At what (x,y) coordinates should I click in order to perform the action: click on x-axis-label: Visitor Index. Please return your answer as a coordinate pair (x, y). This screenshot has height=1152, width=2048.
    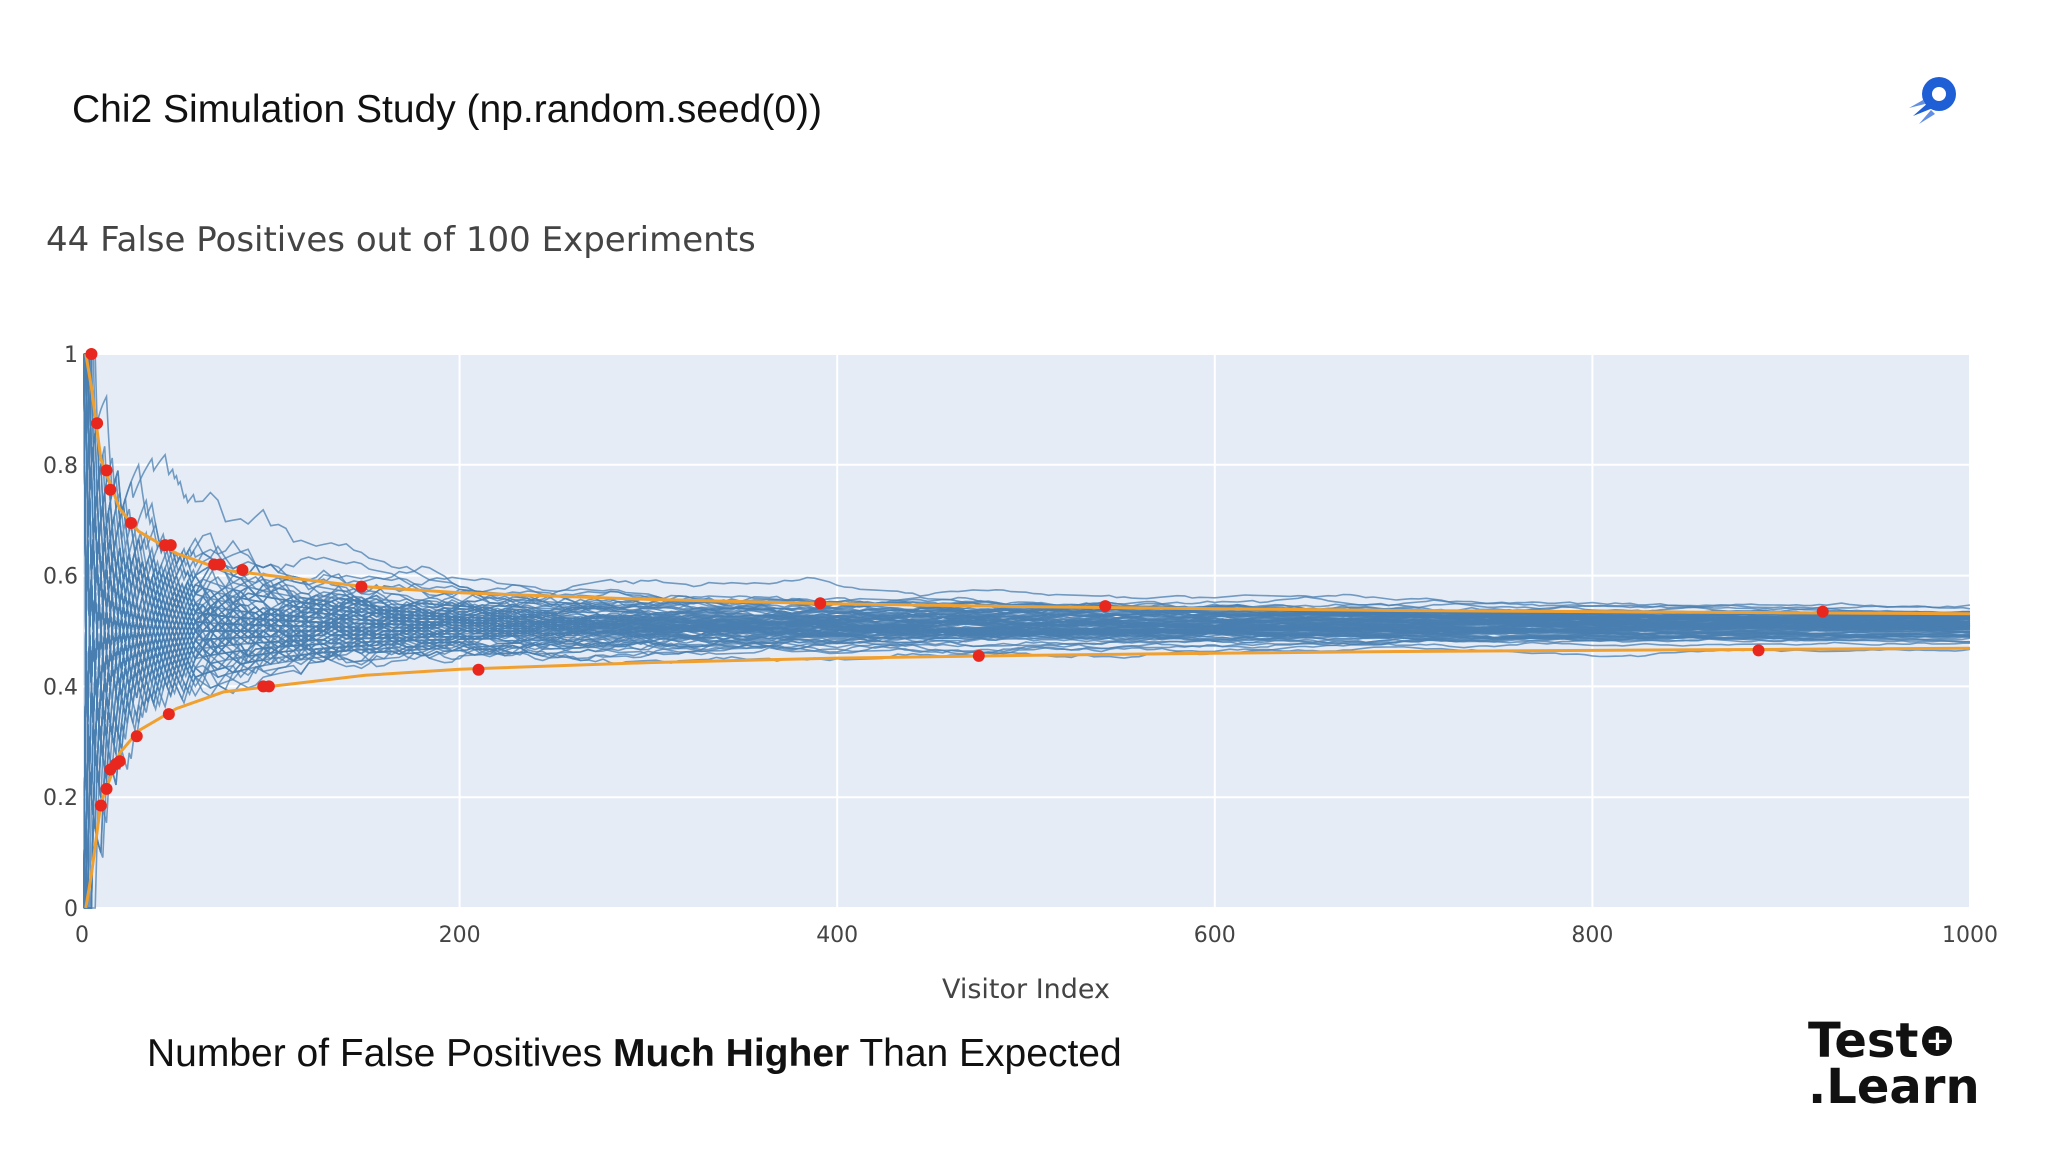
    Looking at the image, I should click on (1026, 989).